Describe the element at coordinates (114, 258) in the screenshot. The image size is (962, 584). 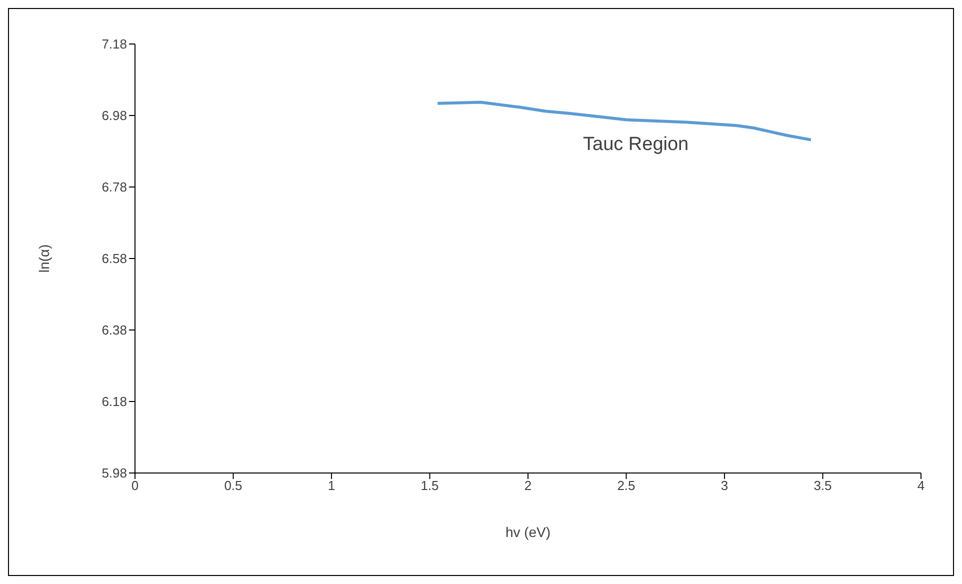
I see `y-tick-label: 6.58` at that location.